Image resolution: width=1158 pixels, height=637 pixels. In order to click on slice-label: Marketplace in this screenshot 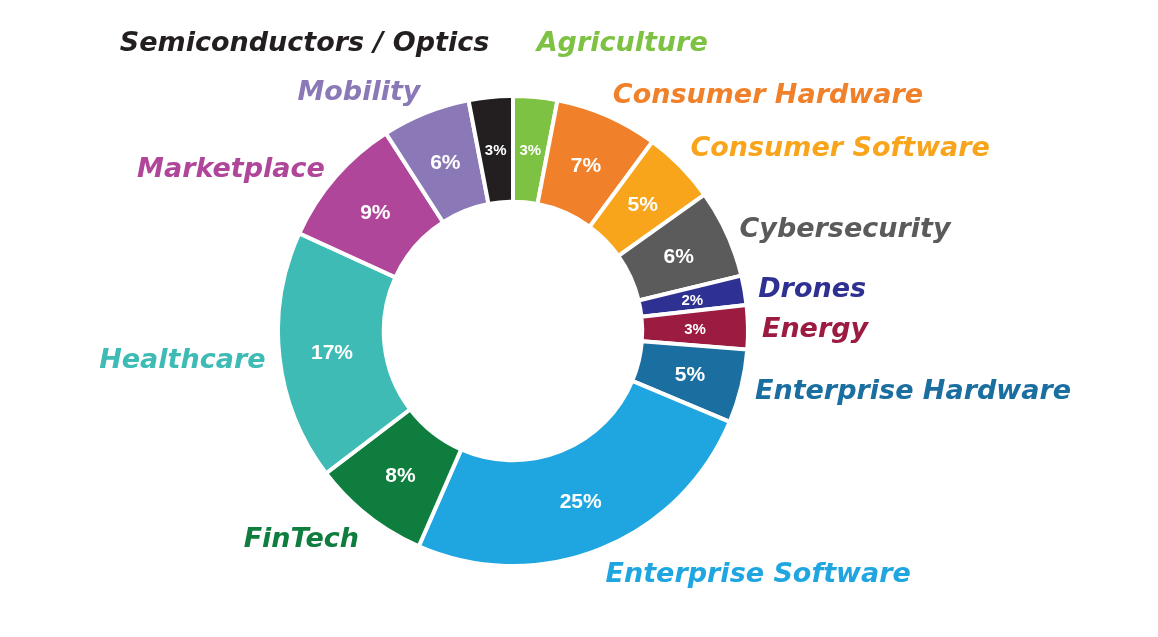, I will do `click(231, 168)`.